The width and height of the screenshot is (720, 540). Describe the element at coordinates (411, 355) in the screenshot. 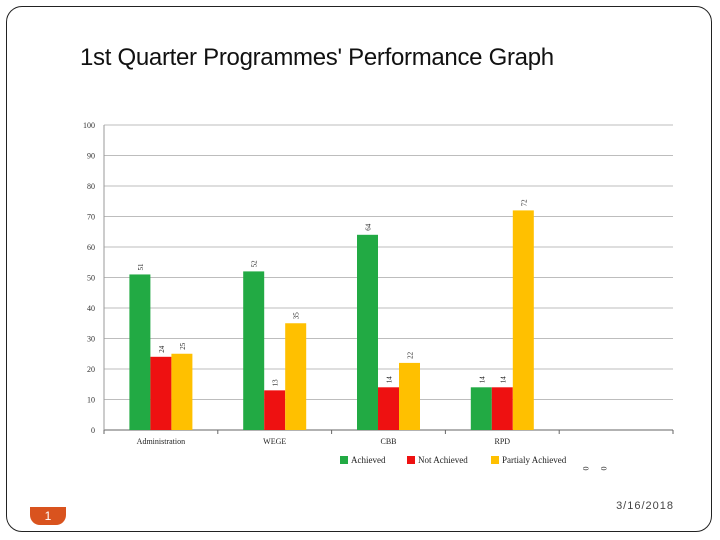

I see `bar-value-label: 22` at that location.